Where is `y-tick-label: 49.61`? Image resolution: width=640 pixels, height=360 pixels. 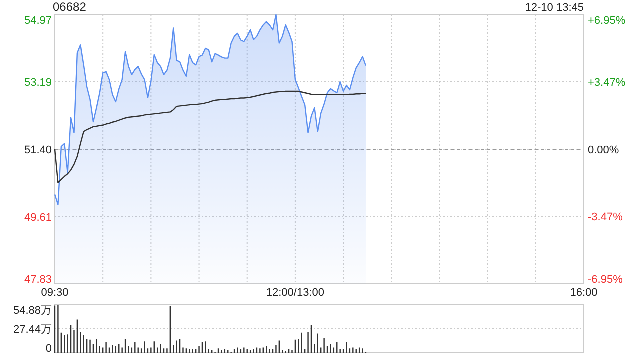
y-tick-label: 49.61 is located at coordinates (38, 218).